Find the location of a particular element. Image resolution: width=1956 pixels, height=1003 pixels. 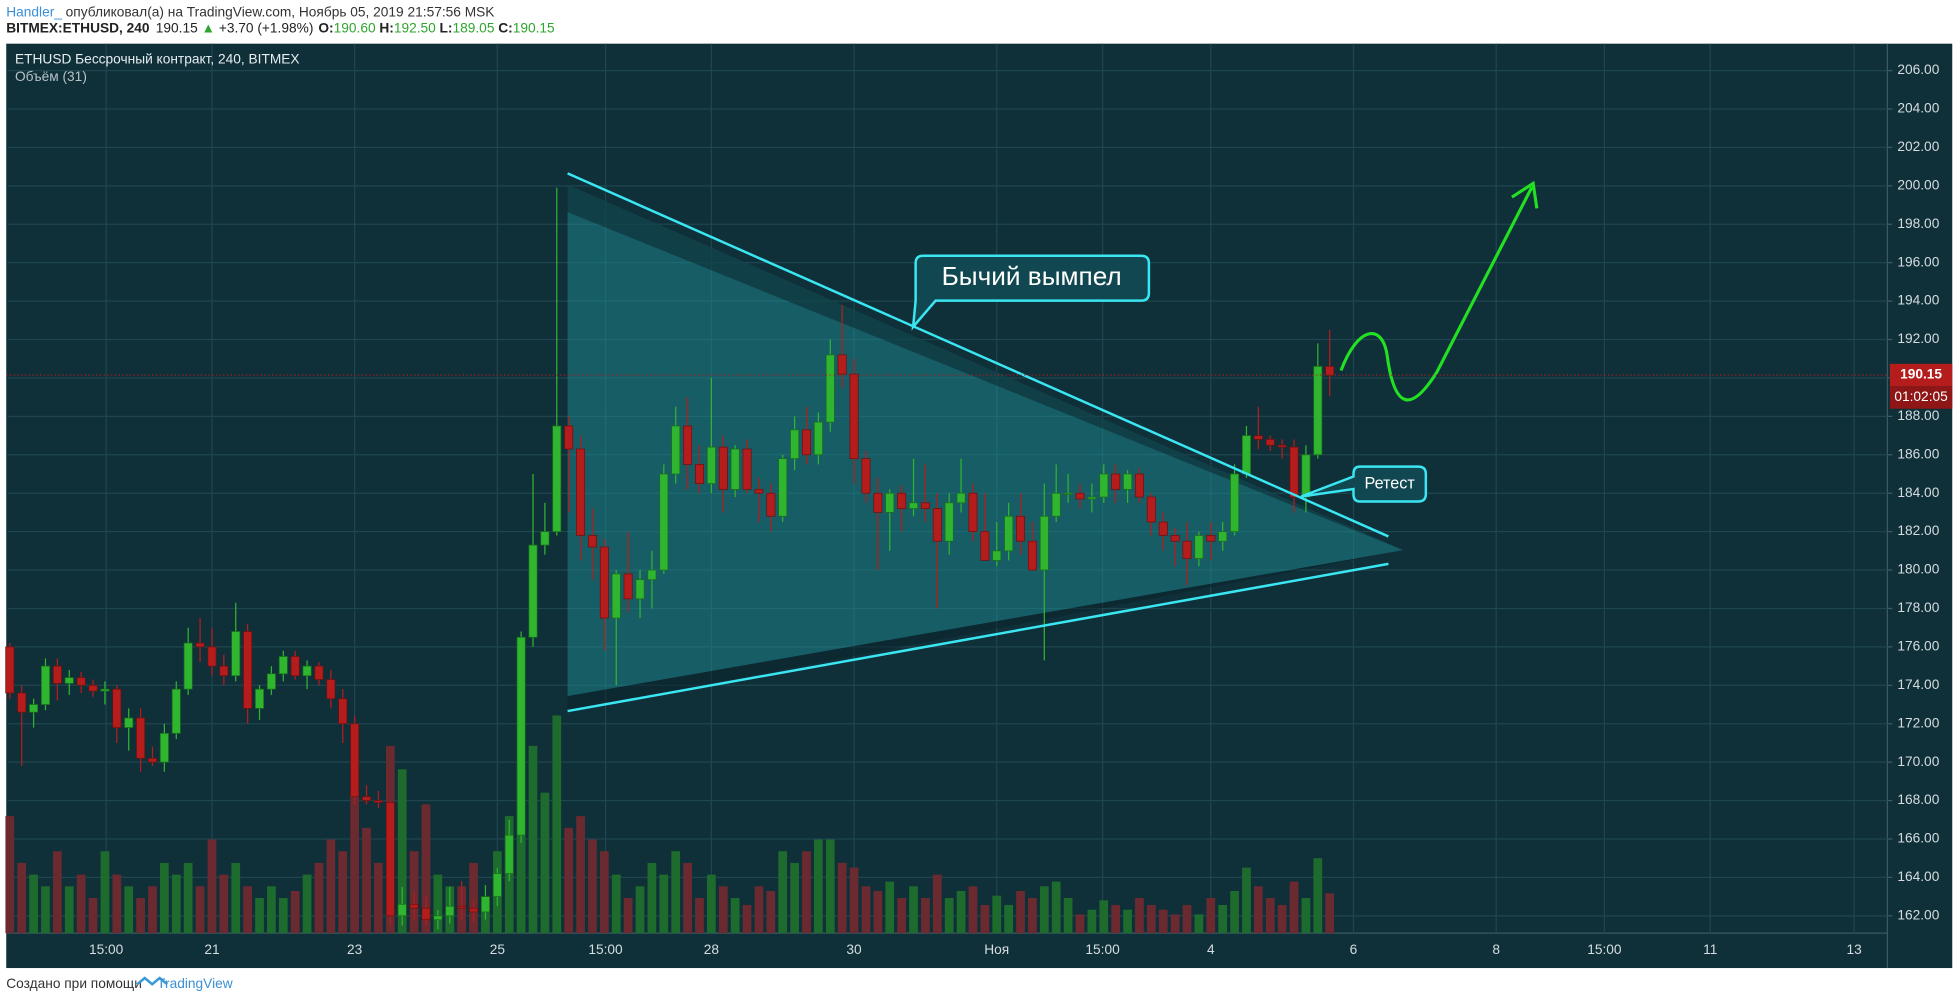

last-price-label: 190.15 is located at coordinates (1921, 374).